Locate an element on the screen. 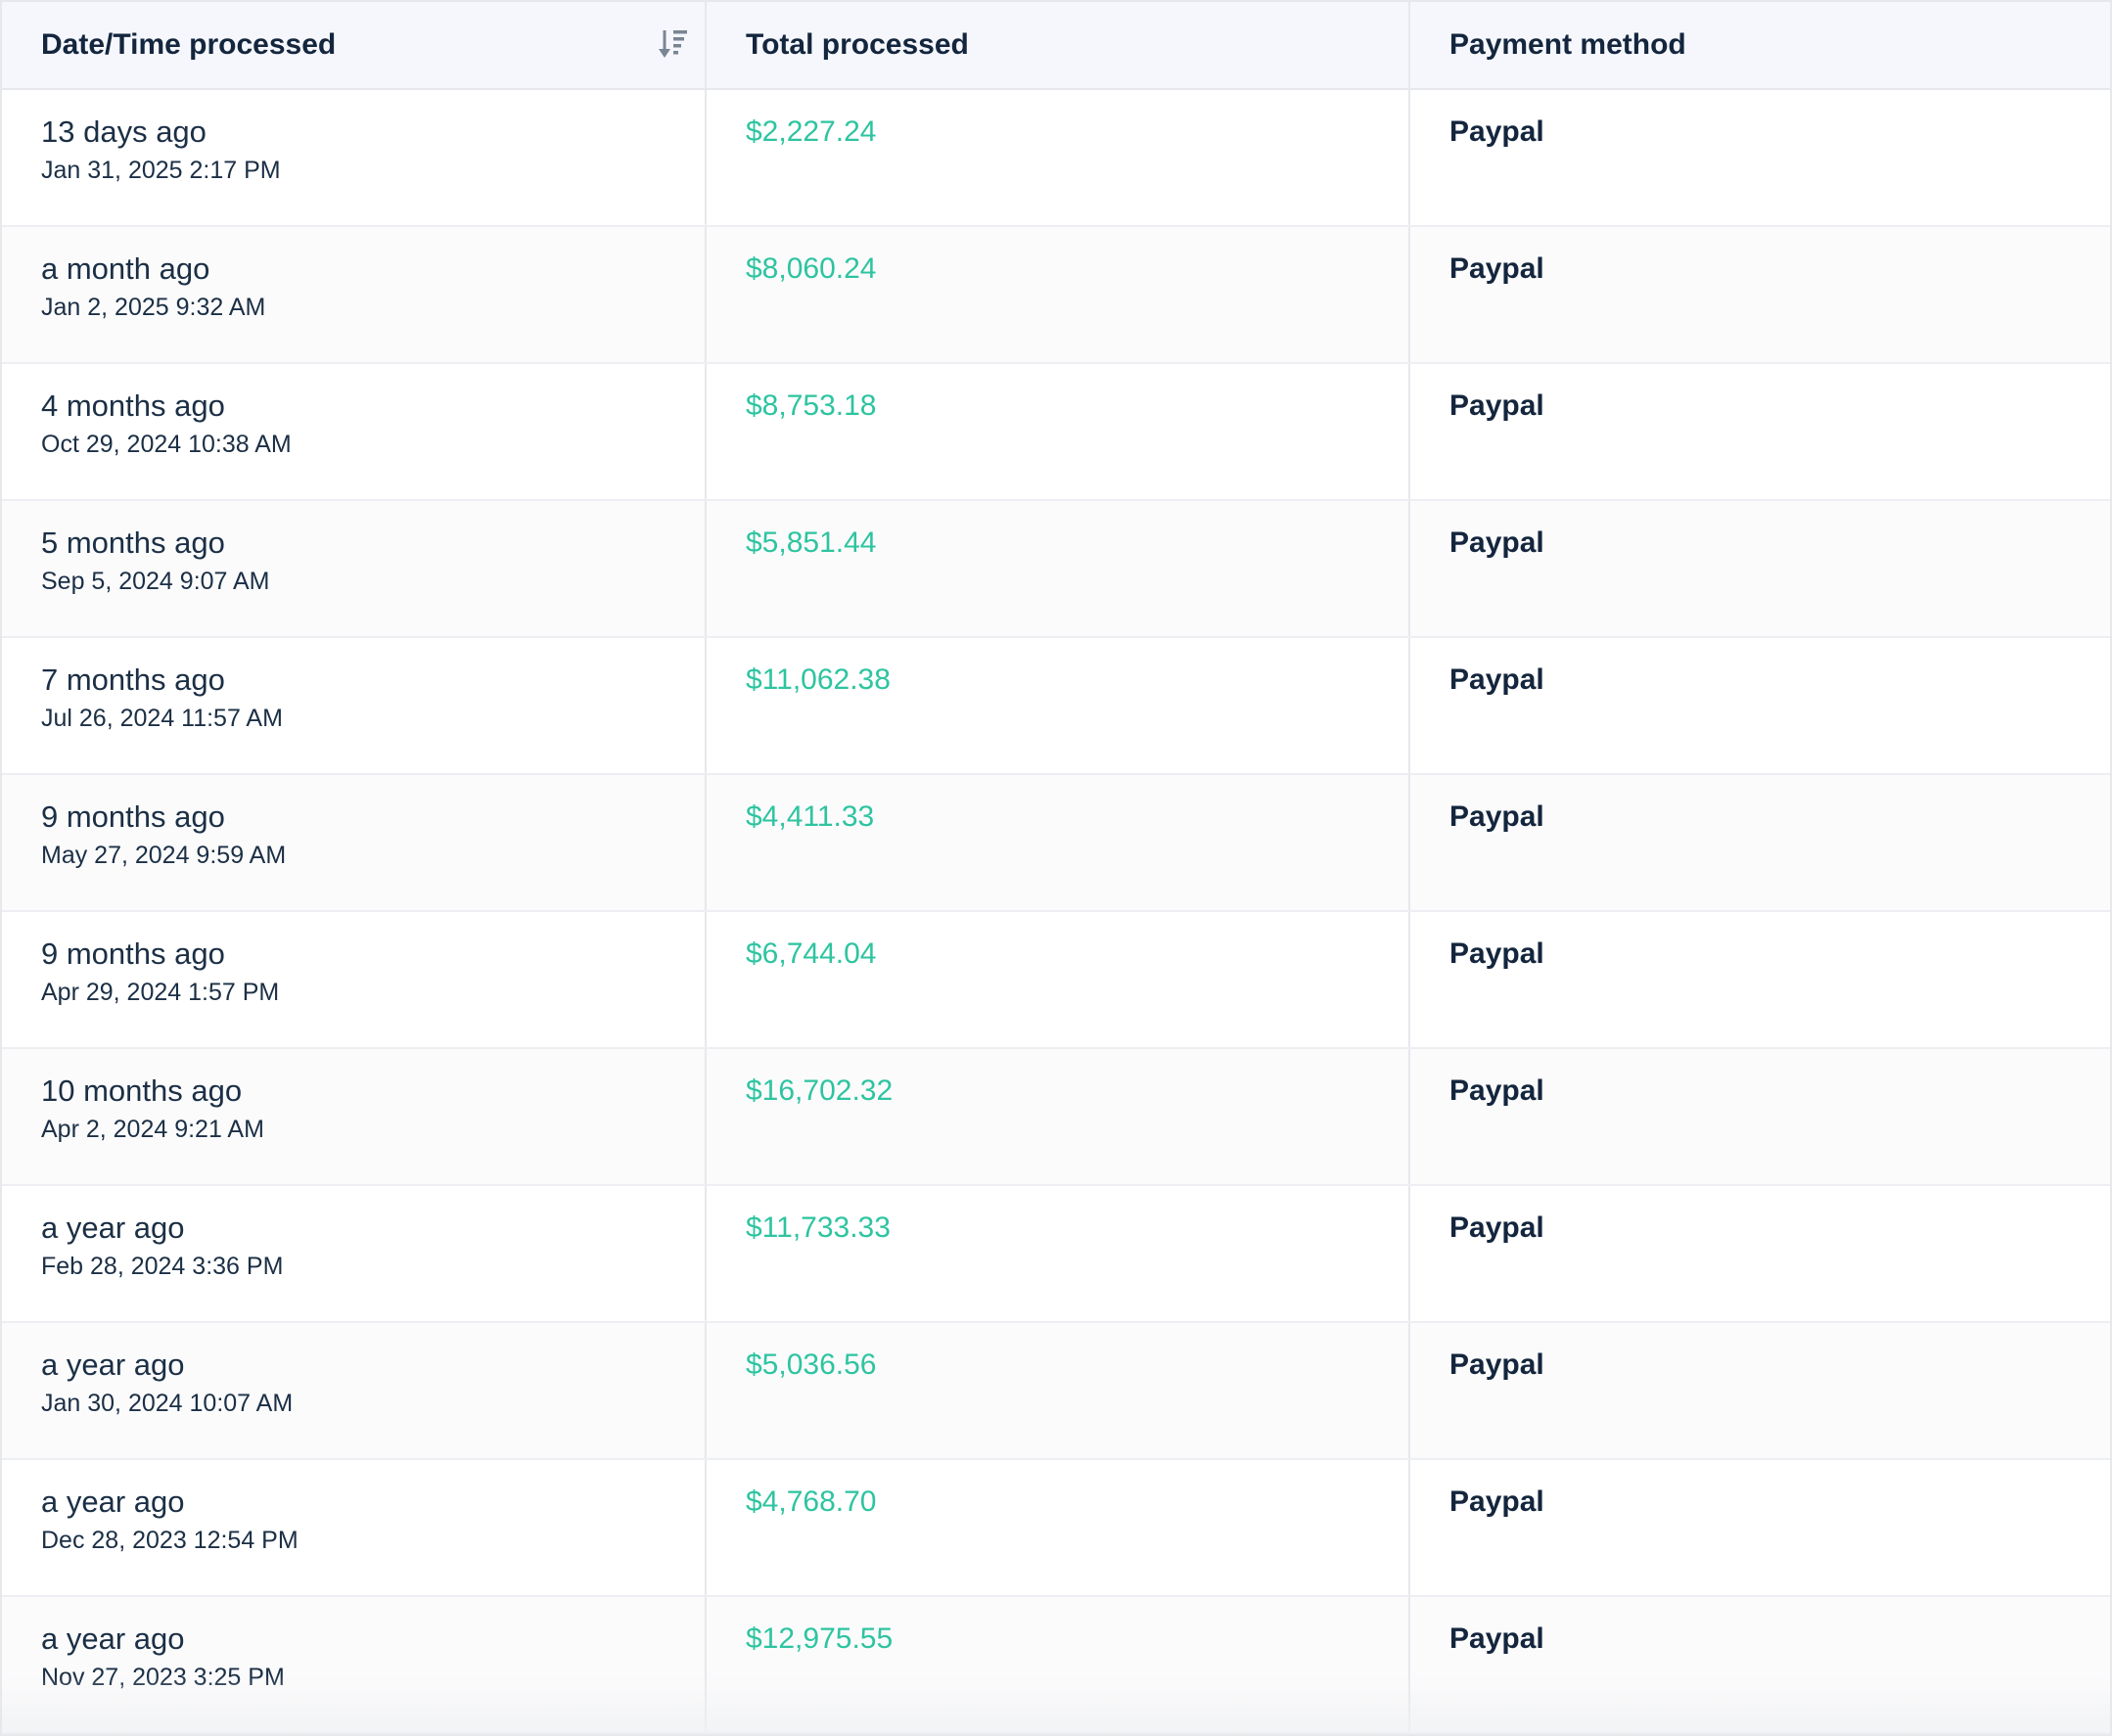 The width and height of the screenshot is (2114, 1736). header-total-processed: Total processed is located at coordinates (1058, 45).